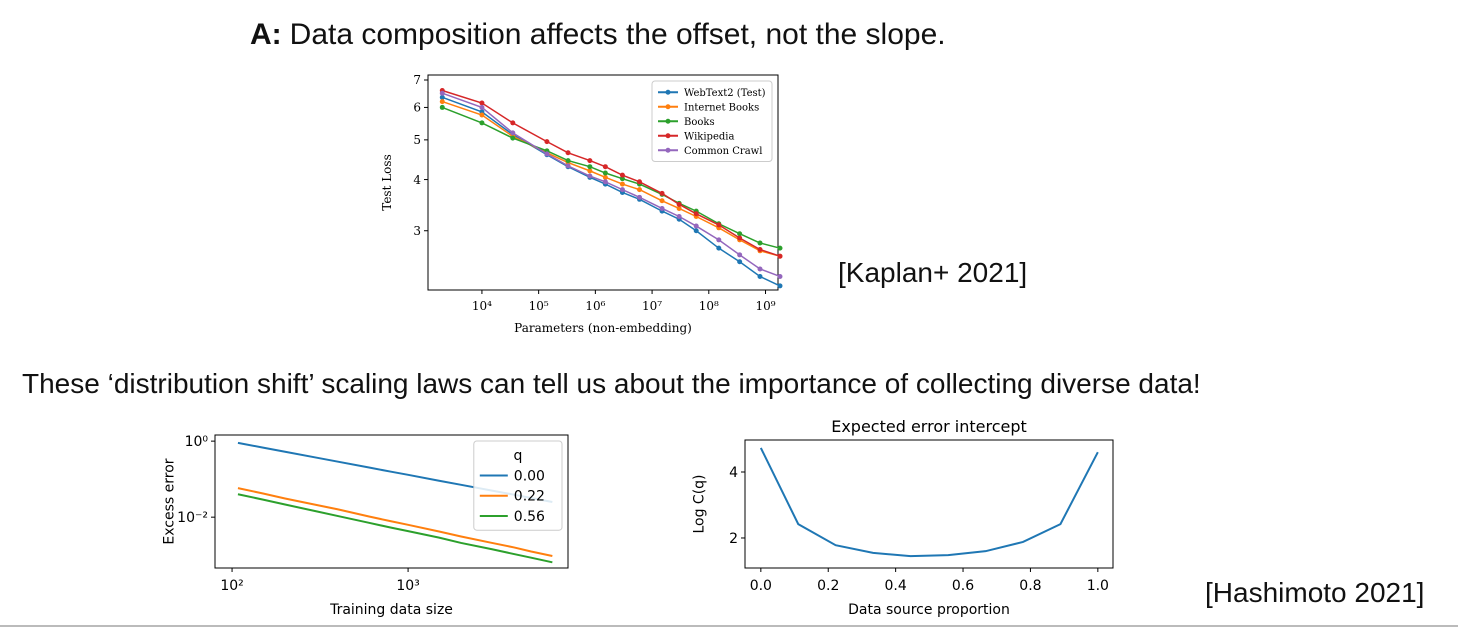  Describe the element at coordinates (192, 518) in the screenshot. I see `y-tick-label: 10⁻²` at that location.